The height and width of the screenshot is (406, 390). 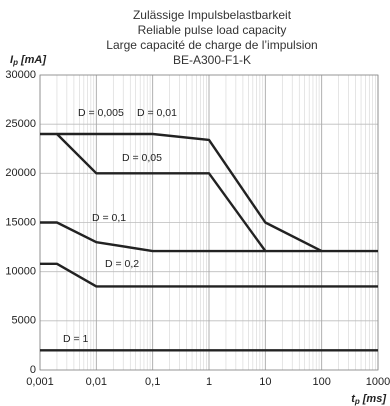 What do you see at coordinates (122, 264) in the screenshot?
I see `series-label: D = 0,2` at bounding box center [122, 264].